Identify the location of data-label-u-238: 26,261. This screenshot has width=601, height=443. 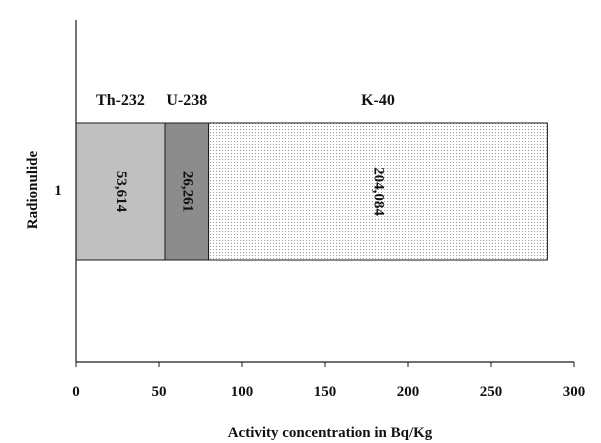
(187, 191).